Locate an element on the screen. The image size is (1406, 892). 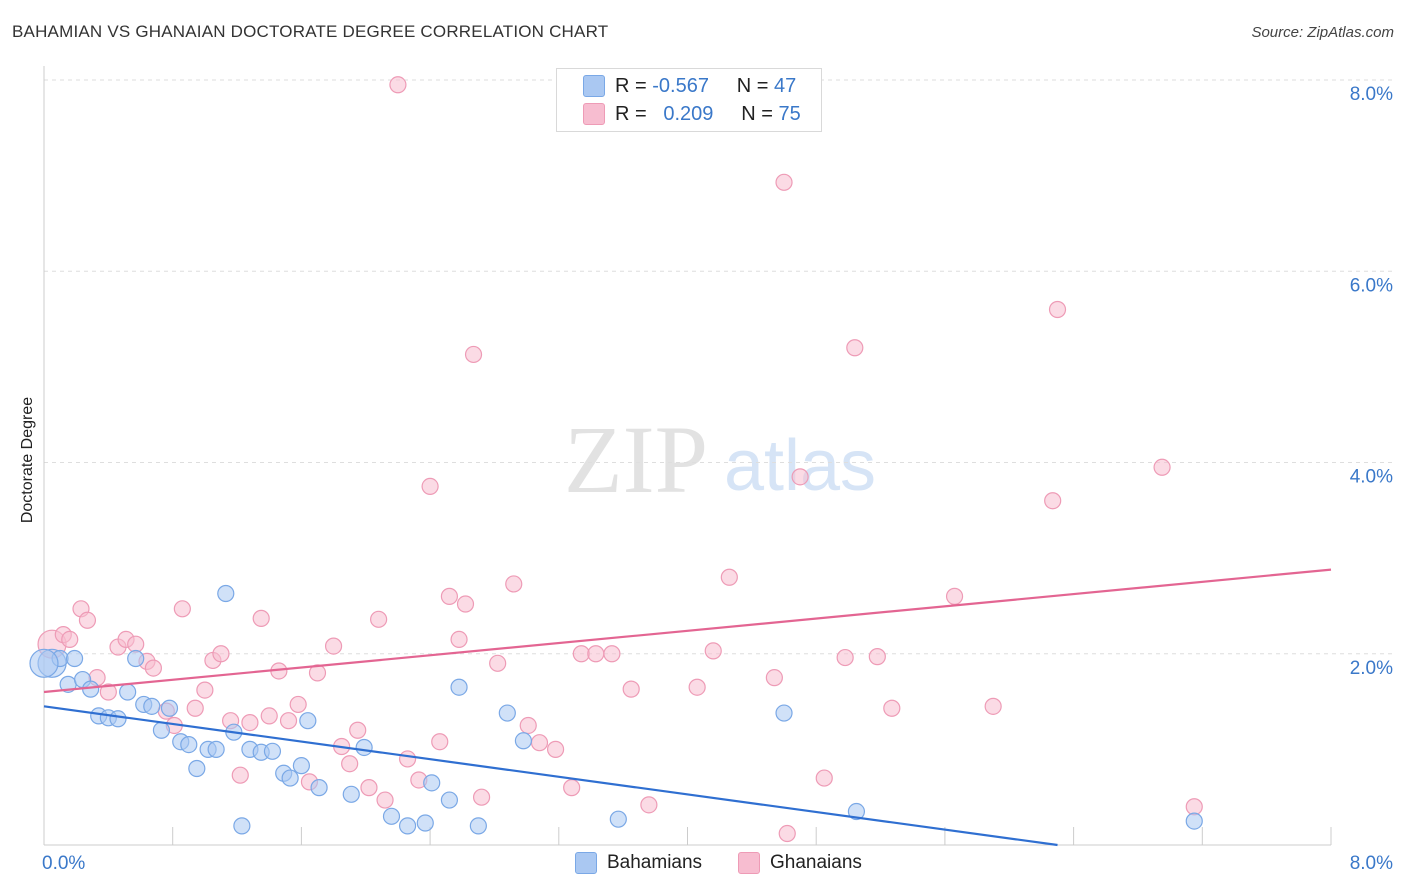
y-tick-label: 4.0% is located at coordinates (1371, 477).